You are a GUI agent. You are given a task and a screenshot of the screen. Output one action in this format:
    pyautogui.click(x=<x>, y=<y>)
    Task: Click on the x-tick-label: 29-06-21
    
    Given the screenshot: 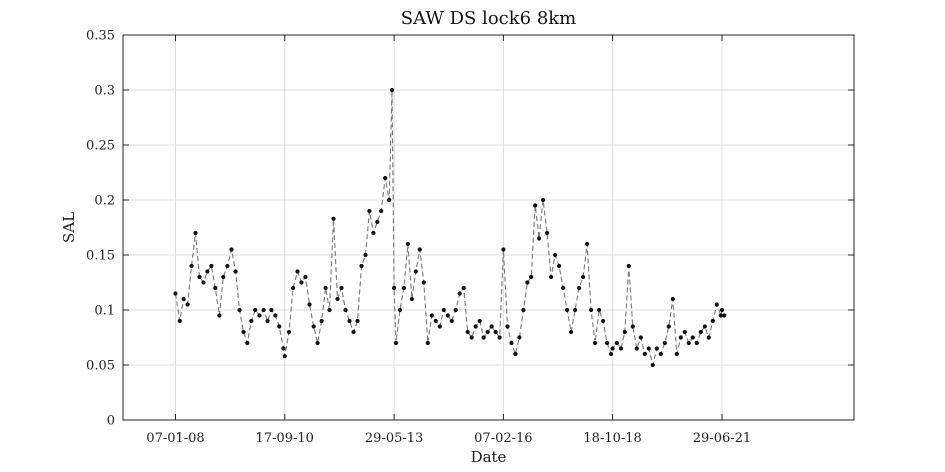 What is the action you would take?
    pyautogui.click(x=722, y=438)
    